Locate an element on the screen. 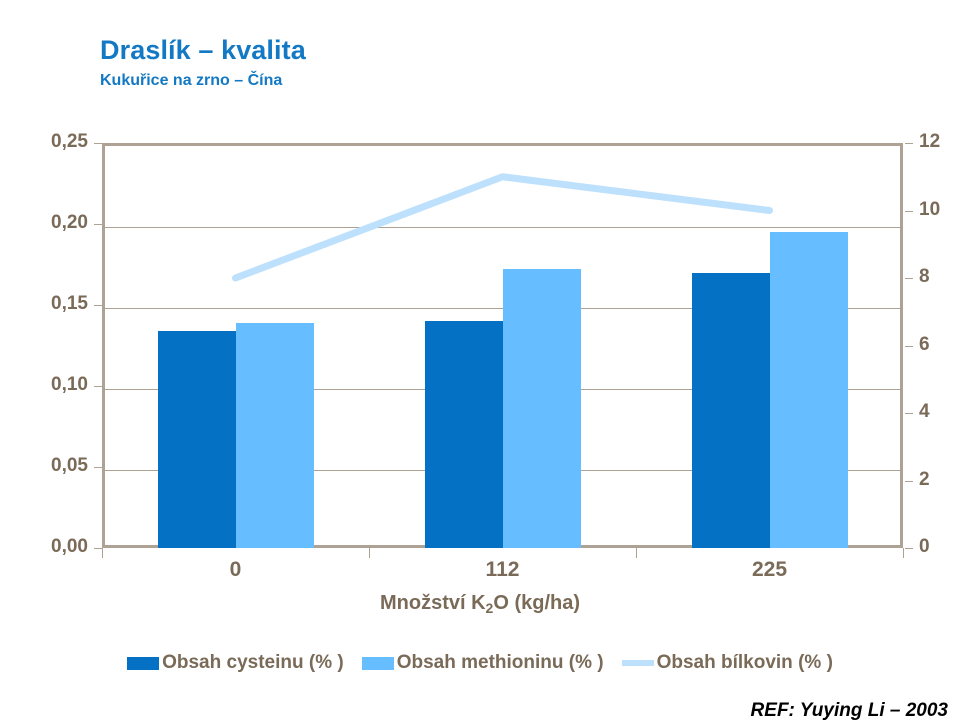 This screenshot has width=960, height=722. x-axis-title: Množství K2O (kg/ha) is located at coordinates (480, 604).